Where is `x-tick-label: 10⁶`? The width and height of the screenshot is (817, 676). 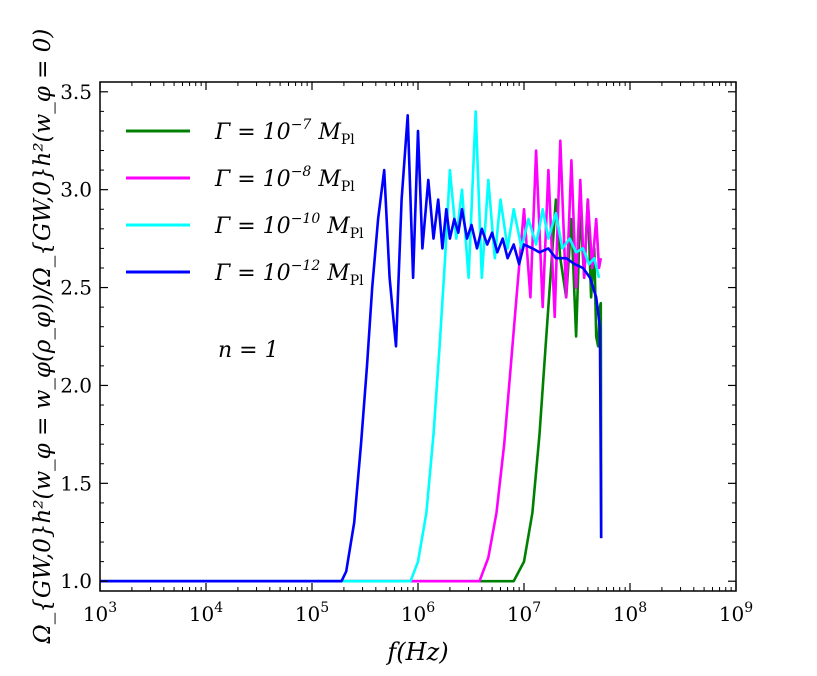 x-tick-label: 10⁶ is located at coordinates (418, 613).